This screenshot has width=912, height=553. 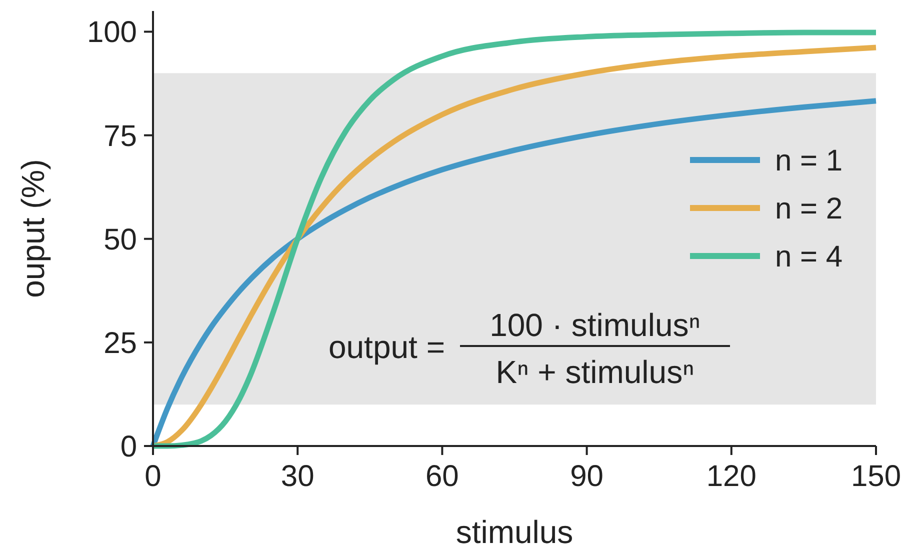 I want to click on x-tick-label: 30, so click(x=297, y=476).